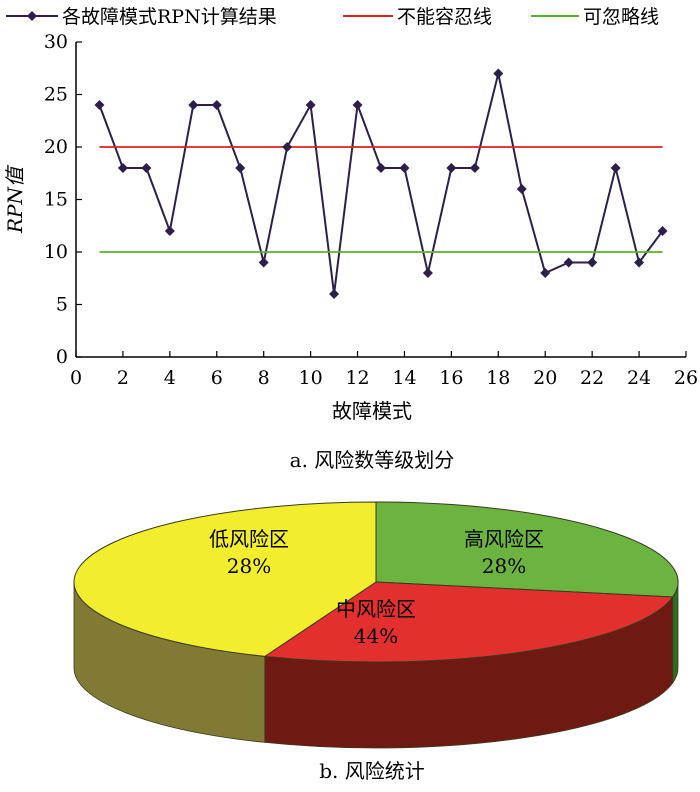  Describe the element at coordinates (217, 378) in the screenshot. I see `x-tick-label: 6` at that location.